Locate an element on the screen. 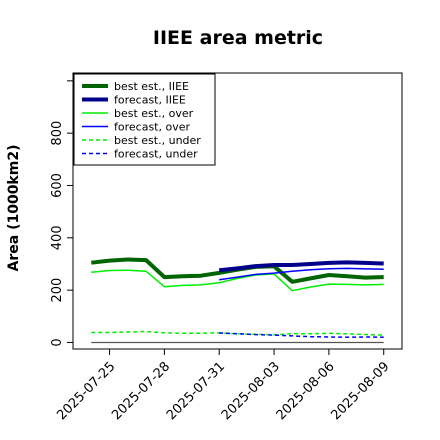  series-line-best-est-under is located at coordinates (237, 333).